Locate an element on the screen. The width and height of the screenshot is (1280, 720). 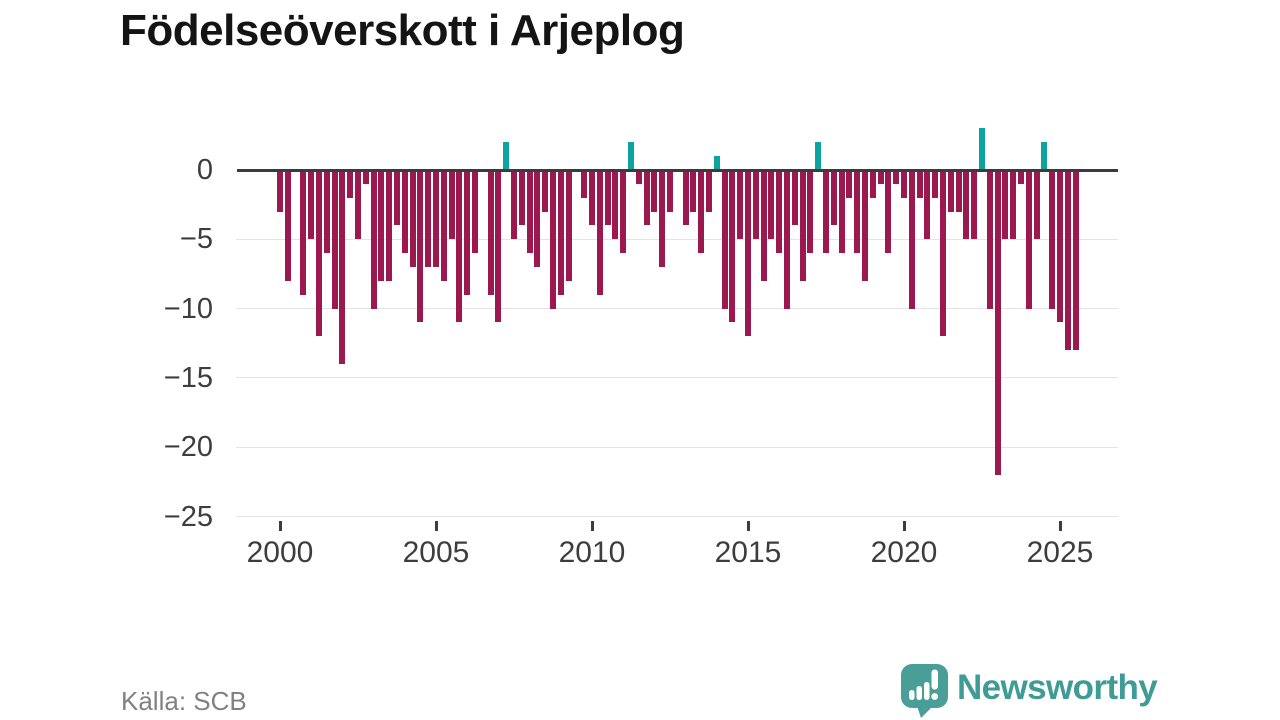
y-axis-label: −5 is located at coordinates (196, 239).